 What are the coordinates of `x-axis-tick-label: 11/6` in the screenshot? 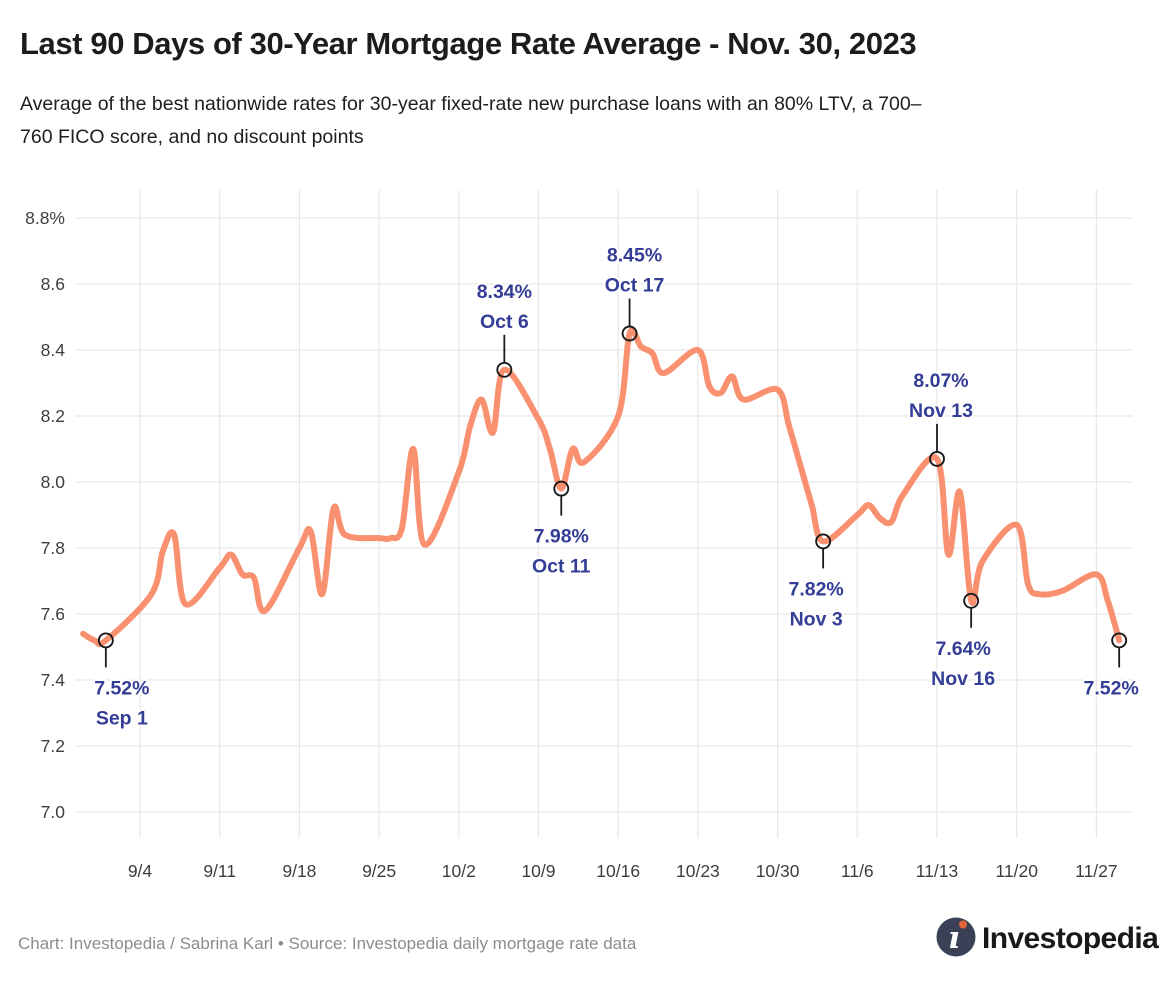 It's located at (857, 871).